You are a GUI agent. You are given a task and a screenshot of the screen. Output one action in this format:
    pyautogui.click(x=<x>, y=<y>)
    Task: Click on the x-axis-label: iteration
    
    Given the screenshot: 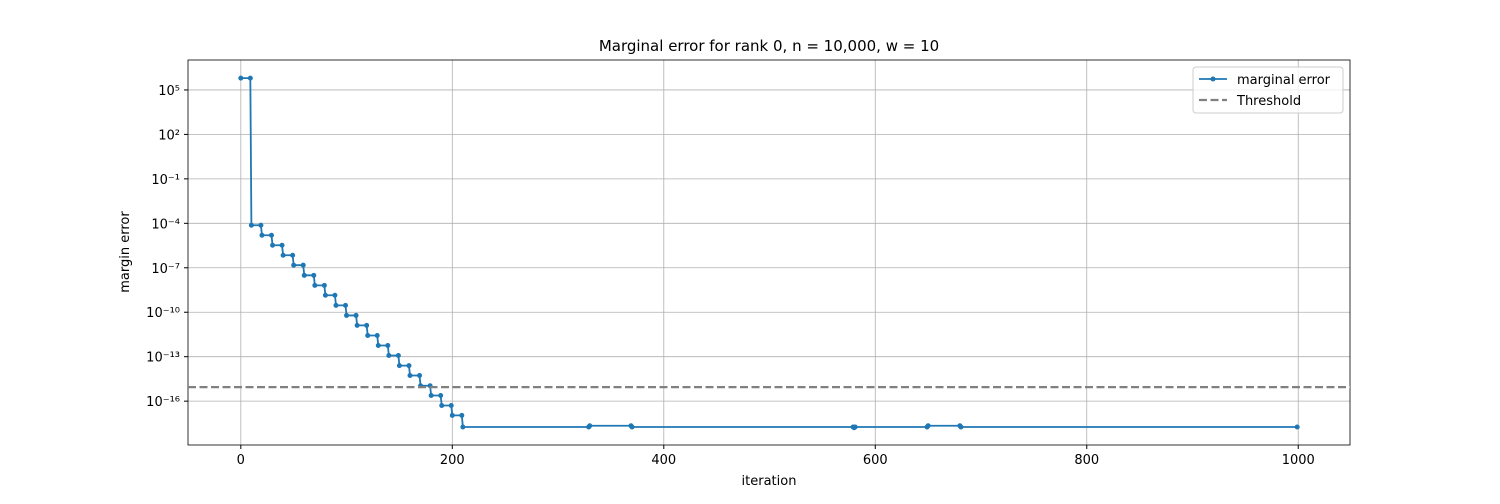 What is the action you would take?
    pyautogui.click(x=769, y=481)
    